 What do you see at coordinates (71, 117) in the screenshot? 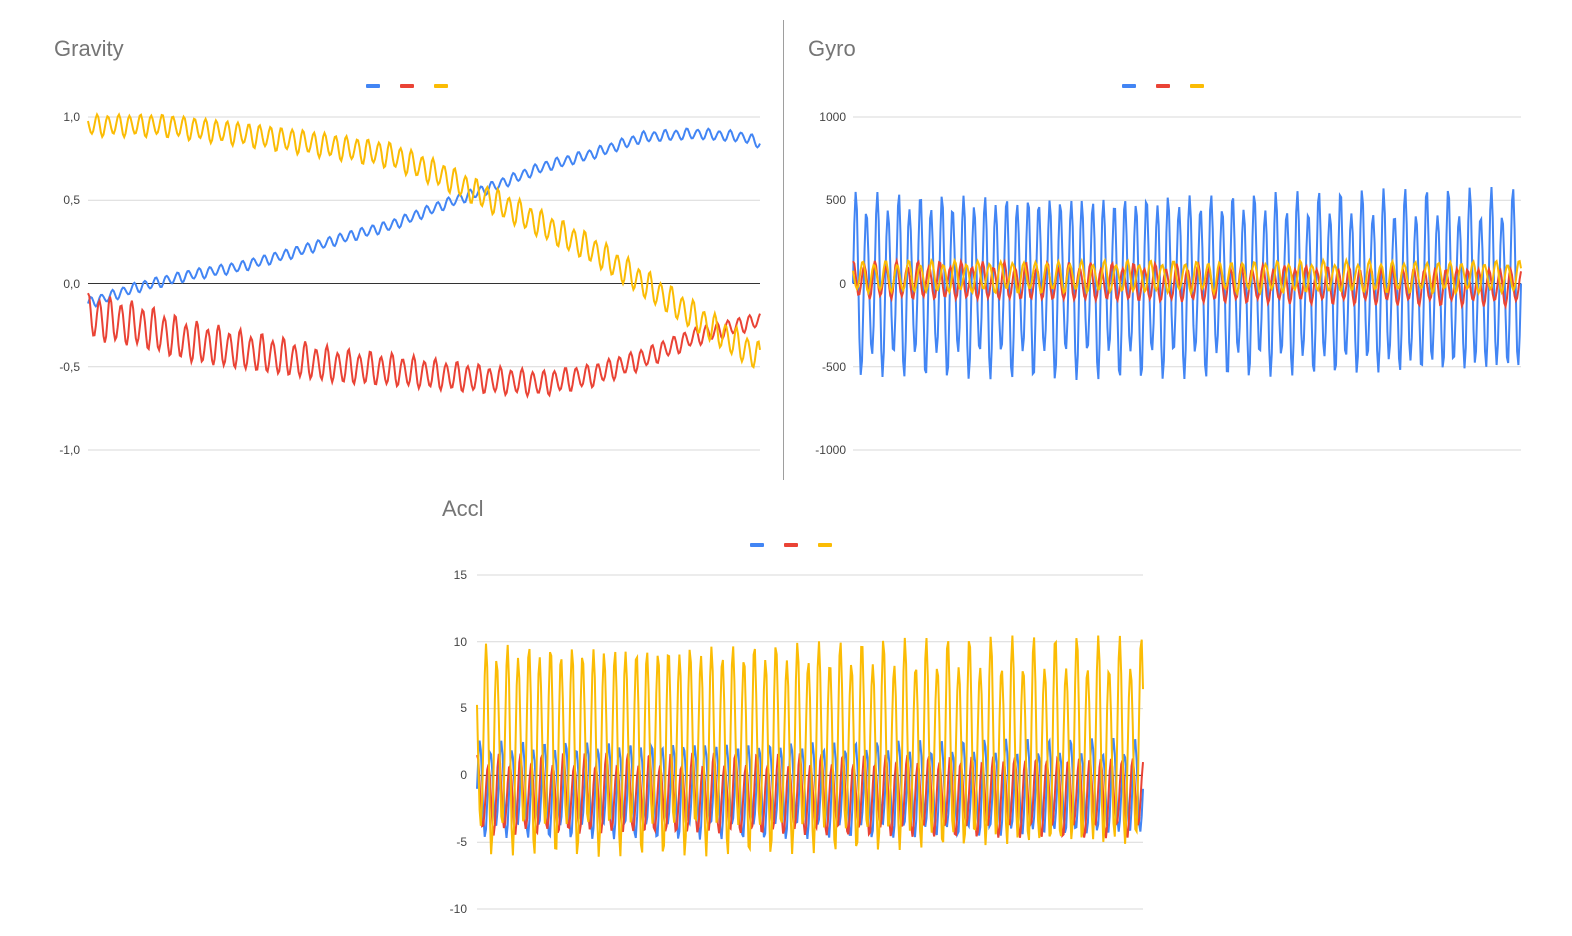
I see `y-tick-label: 1,0` at bounding box center [71, 117].